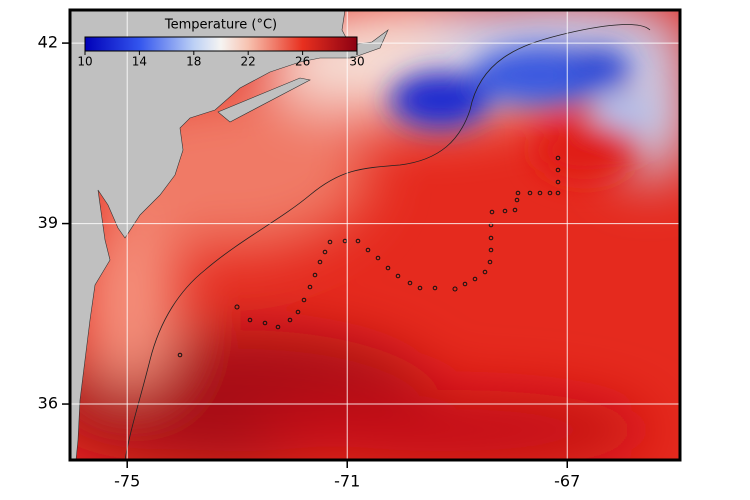  I want to click on cold-water, so click(520, 112).